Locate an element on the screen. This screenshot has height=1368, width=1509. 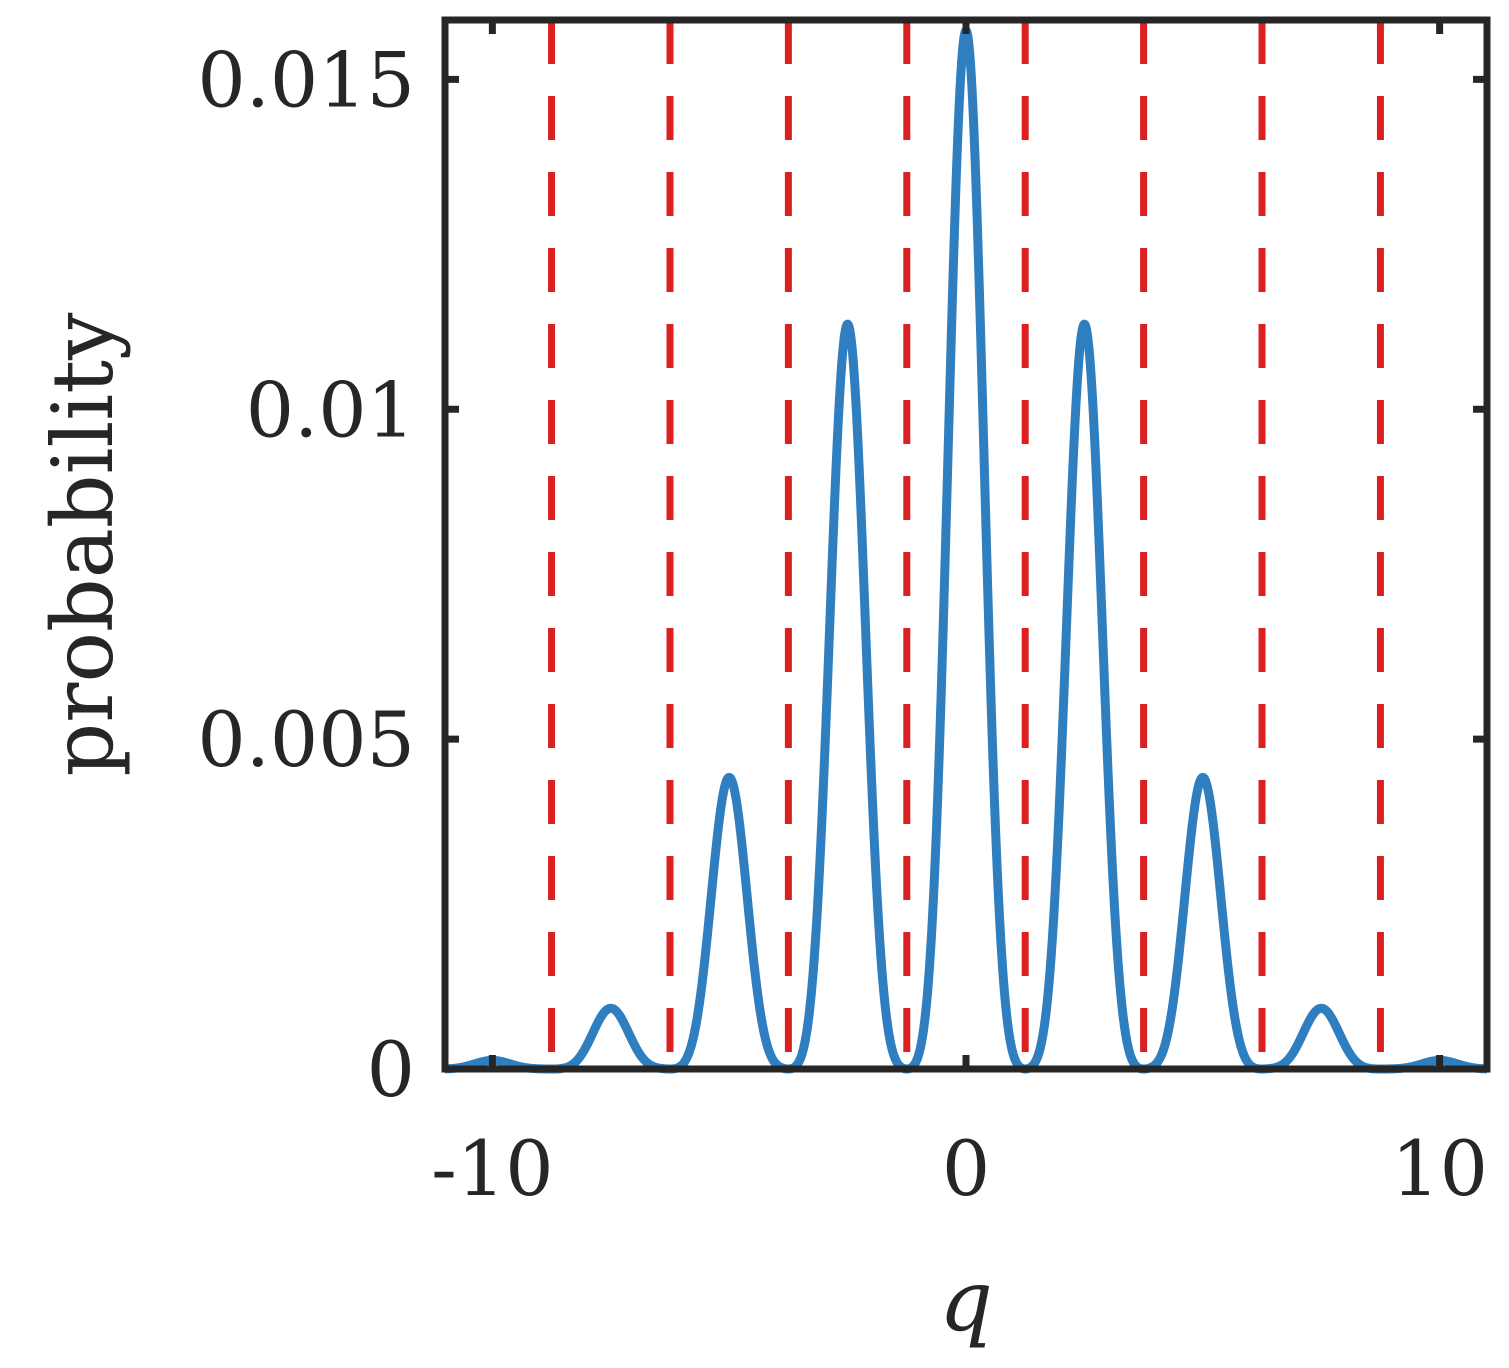
y-tick-label-2: 0.01 is located at coordinates (330, 409).